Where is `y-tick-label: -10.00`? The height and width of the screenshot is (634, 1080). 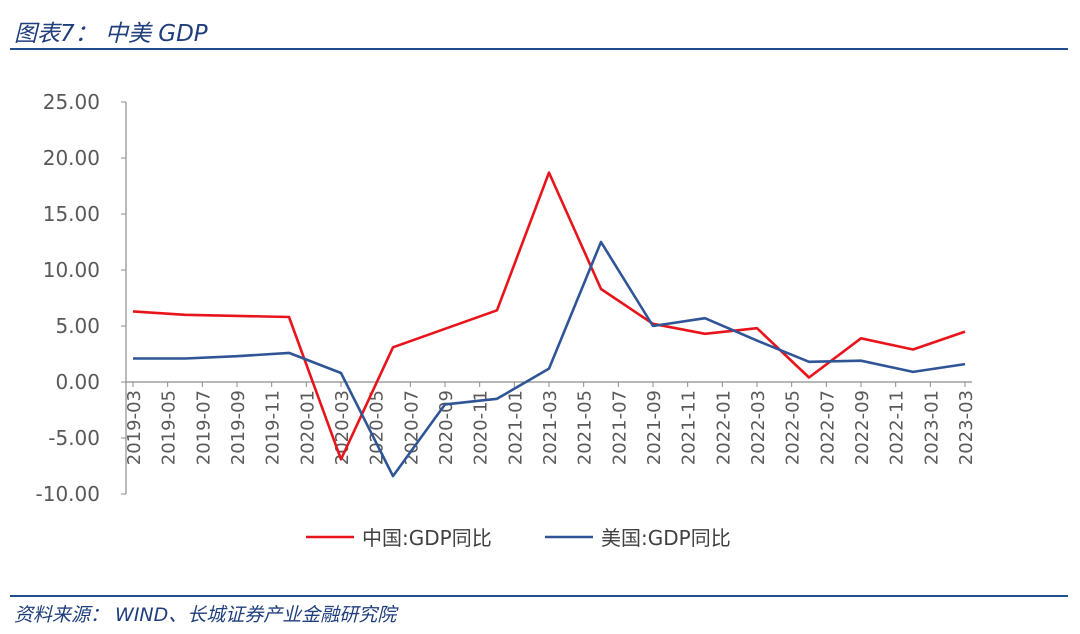
y-tick-label: -10.00 is located at coordinates (68, 494).